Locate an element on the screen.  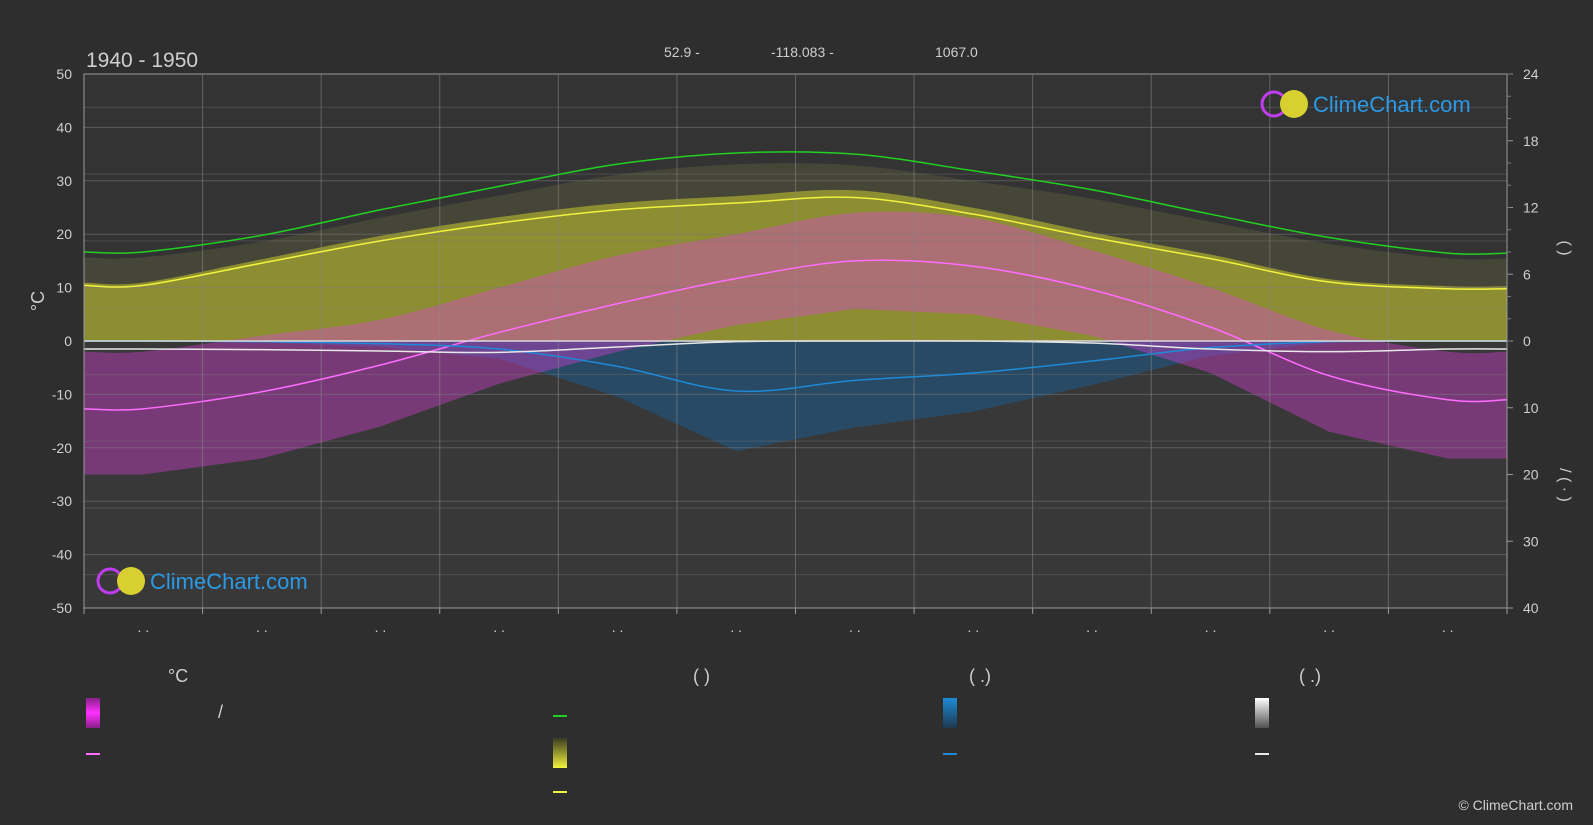
logo-bottom: ClimeChart.com is located at coordinates (202, 581).